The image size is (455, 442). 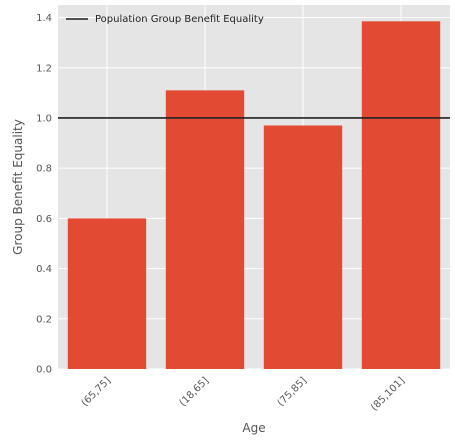 I want to click on y-axis-label: Group Benefit Equality, so click(x=18, y=187).